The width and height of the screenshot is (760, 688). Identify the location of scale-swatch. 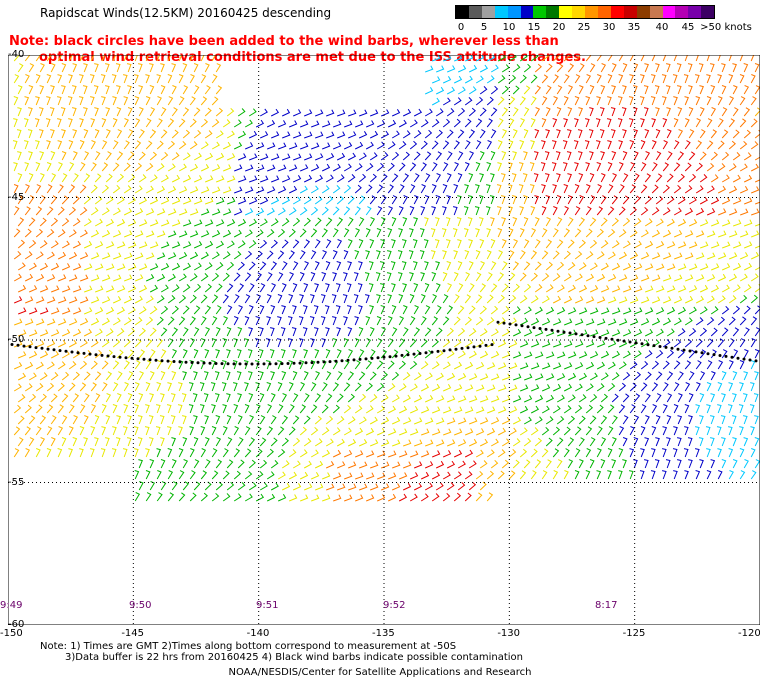
(540, 12).